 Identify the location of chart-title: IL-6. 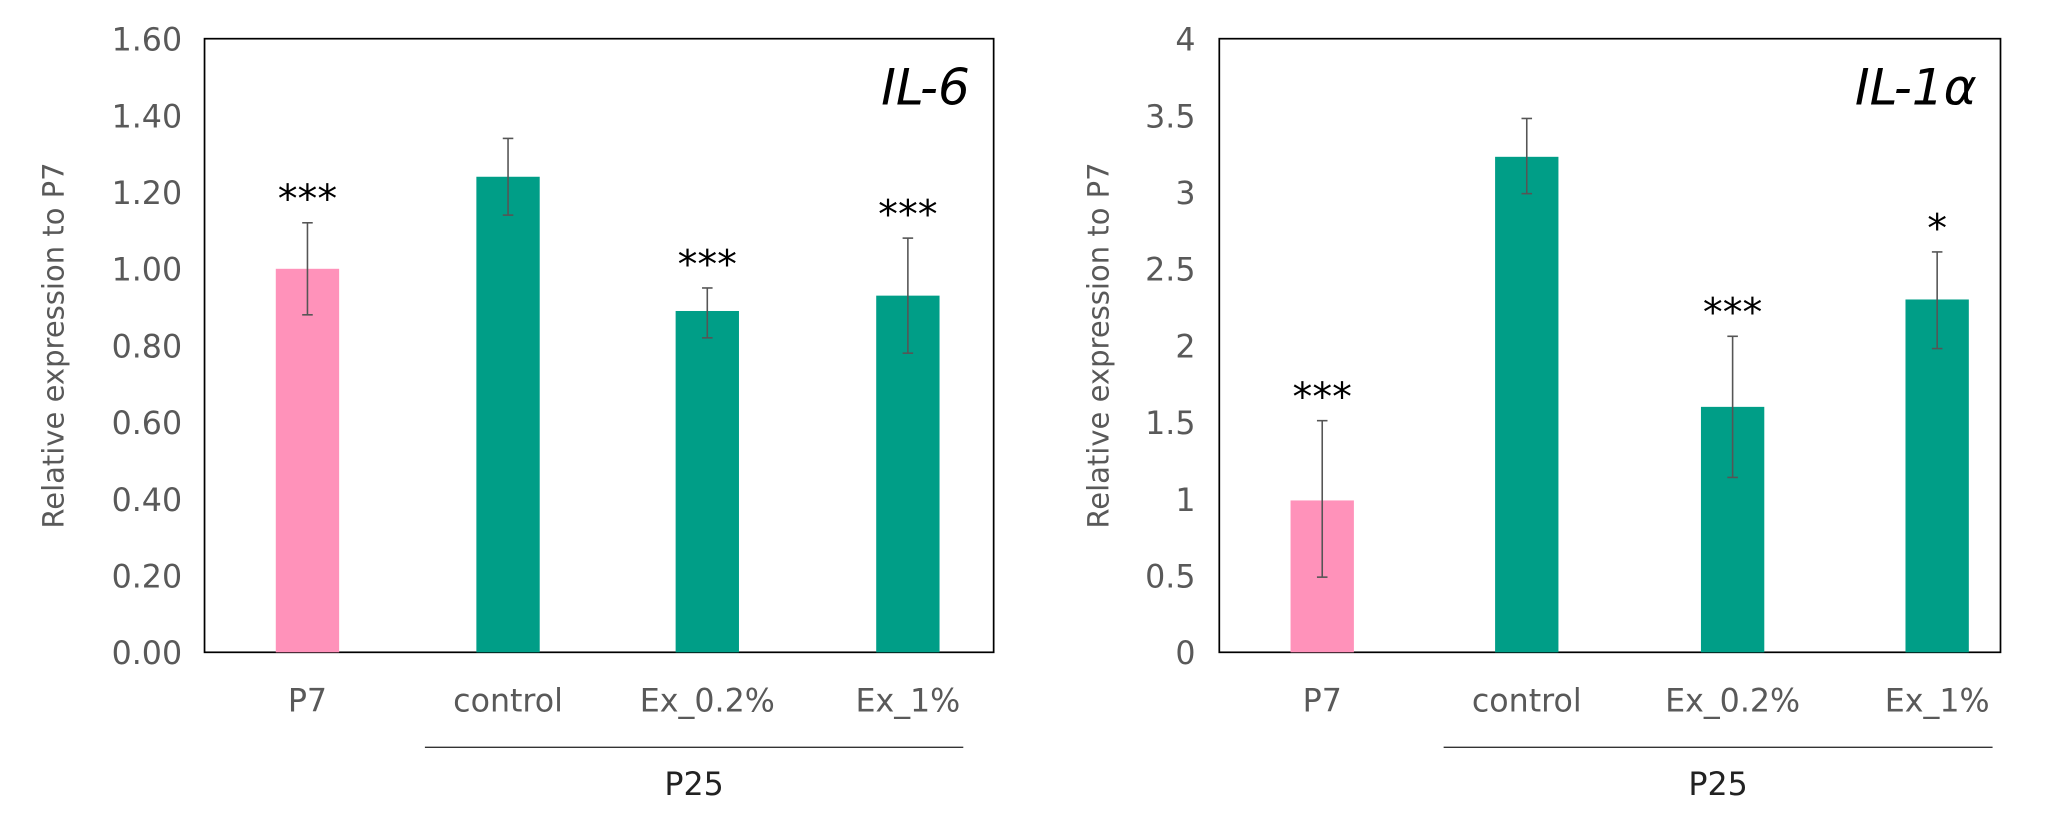
(925, 87).